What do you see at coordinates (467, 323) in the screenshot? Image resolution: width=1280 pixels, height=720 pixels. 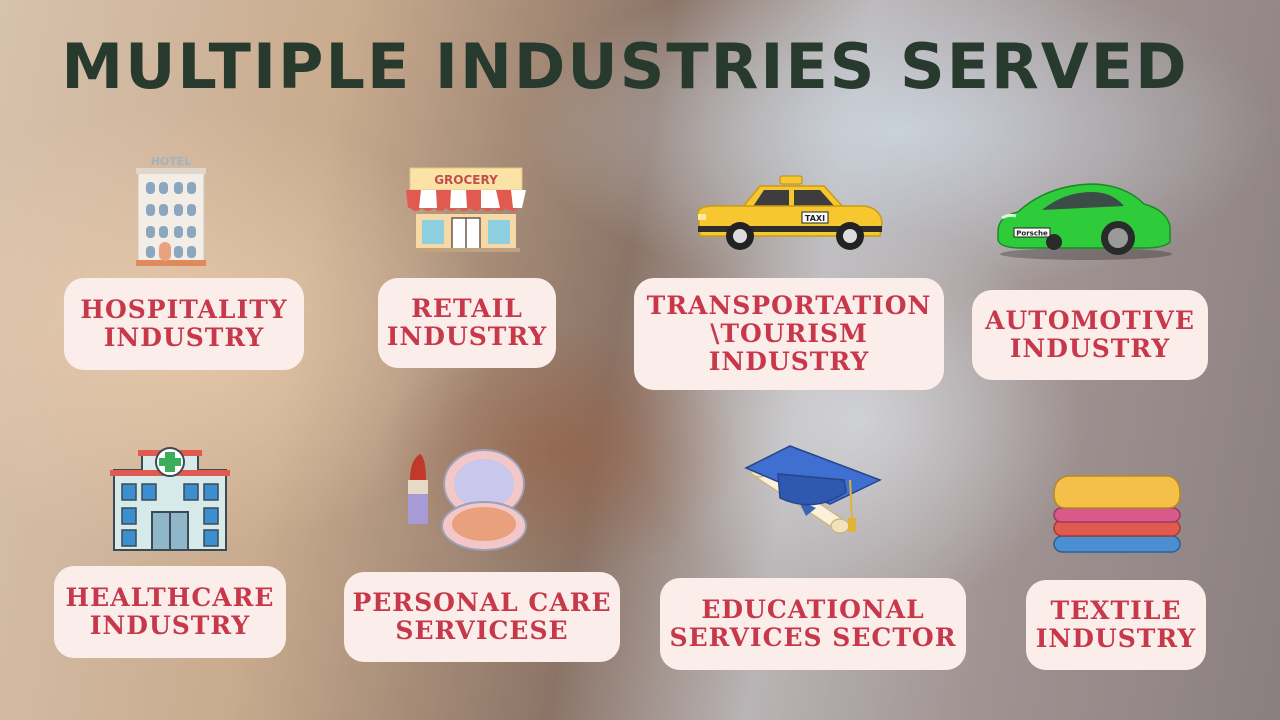 I see `retail-industry-label: RETAIL INDUSTRY` at bounding box center [467, 323].